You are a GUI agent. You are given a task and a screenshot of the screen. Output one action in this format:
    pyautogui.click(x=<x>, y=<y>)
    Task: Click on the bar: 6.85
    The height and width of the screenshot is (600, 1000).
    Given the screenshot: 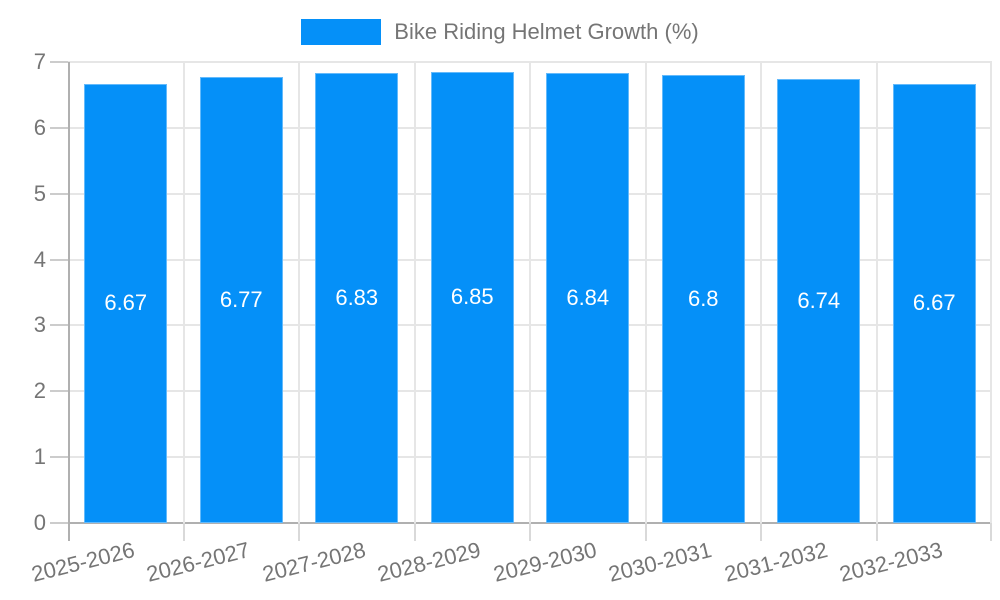 What is the action you would take?
    pyautogui.click(x=472, y=297)
    